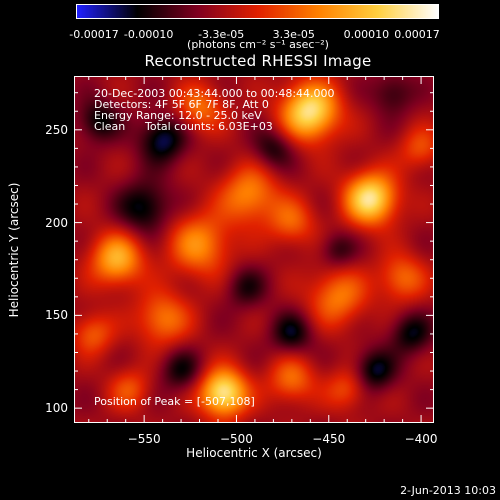 This screenshot has height=500, width=500. What do you see at coordinates (174, 401) in the screenshot?
I see `peak-position-label: Position of Peak = [-507,108]` at bounding box center [174, 401].